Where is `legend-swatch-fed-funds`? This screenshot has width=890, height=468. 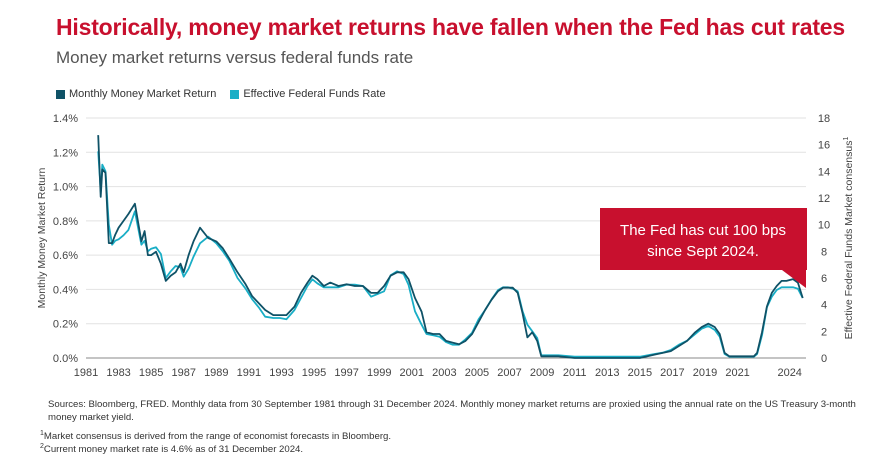
legend-swatch-fed-funds is located at coordinates (235, 94).